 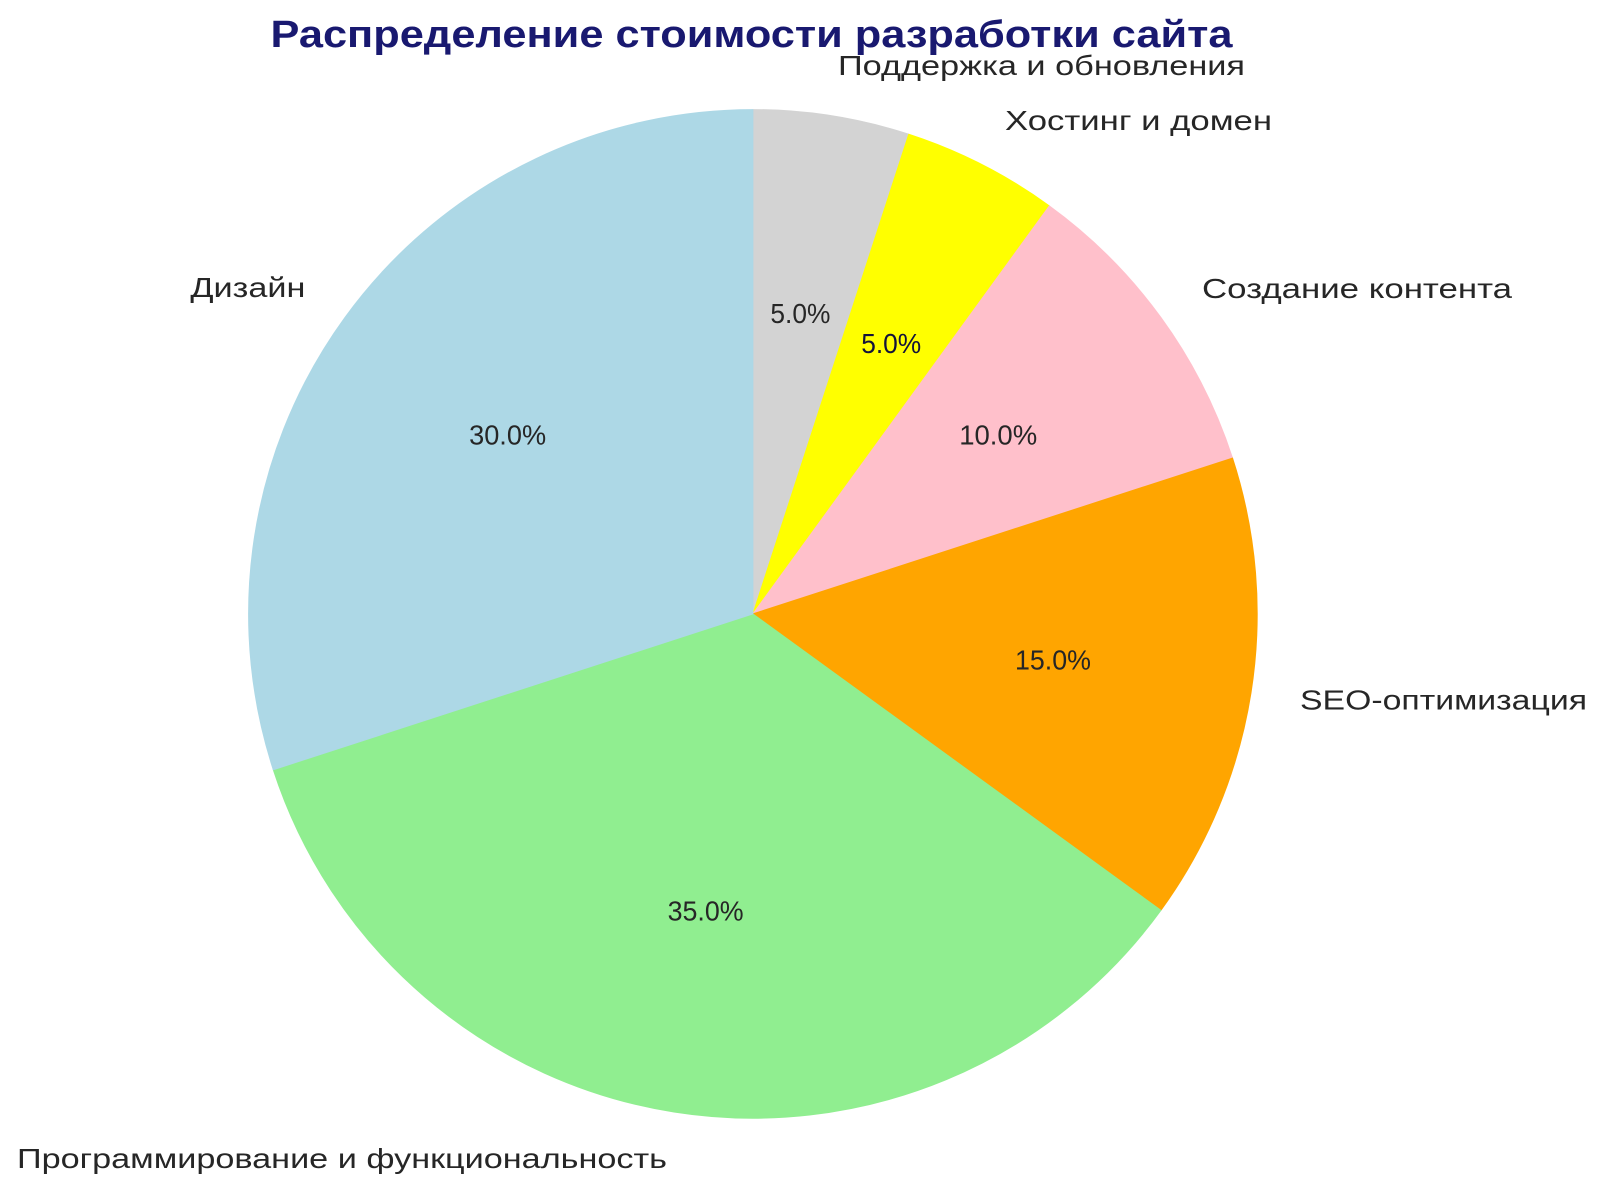 I want to click on svg-text: Создание контента, so click(x=1357, y=288).